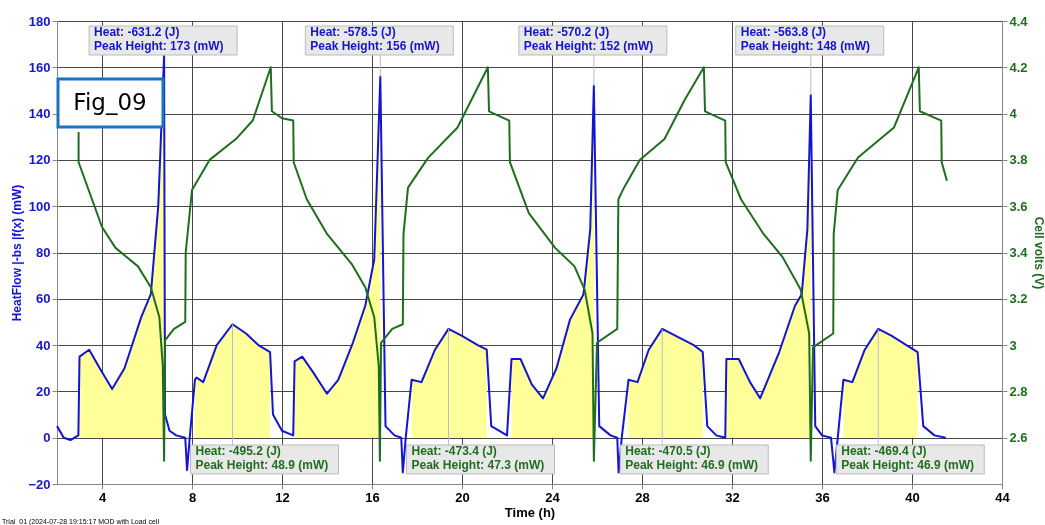  Describe the element at coordinates (462, 497) in the screenshot. I see `x-tick-label: 20` at that location.